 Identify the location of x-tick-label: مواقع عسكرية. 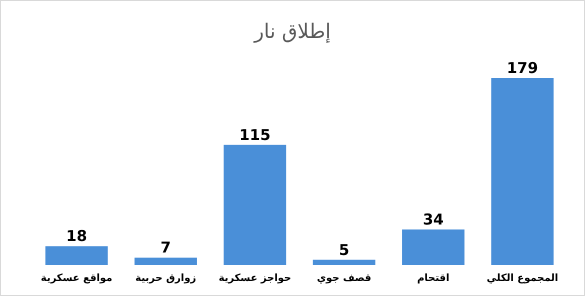
(76, 278).